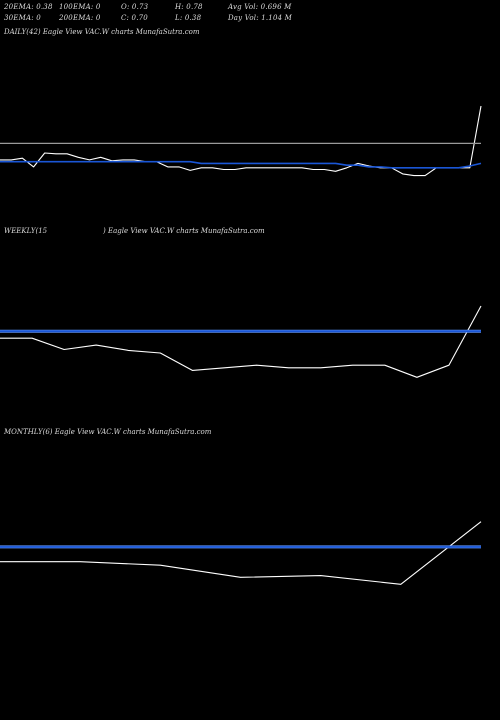 The height and width of the screenshot is (720, 500). I want to click on monthly-chart, so click(241, 553).